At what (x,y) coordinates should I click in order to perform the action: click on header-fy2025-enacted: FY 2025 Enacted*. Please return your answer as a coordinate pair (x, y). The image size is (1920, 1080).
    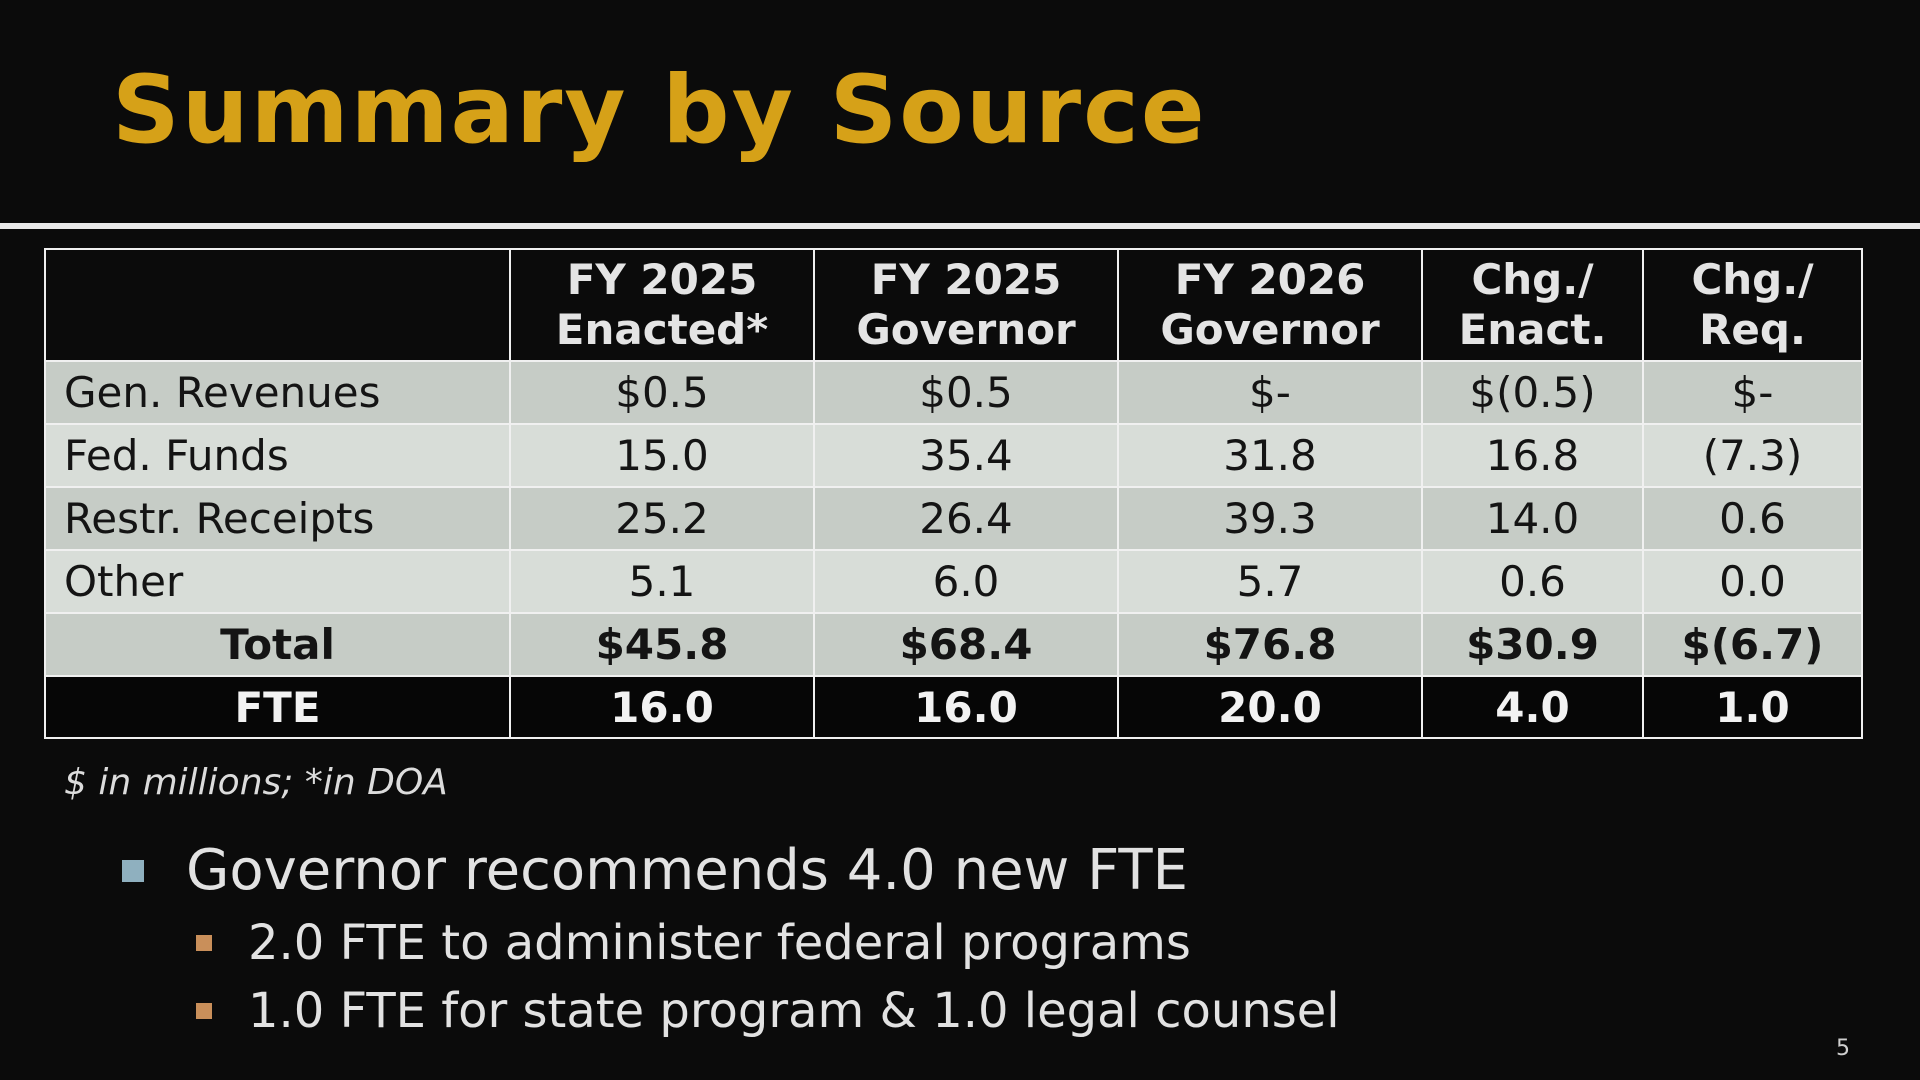
    Looking at the image, I should click on (662, 305).